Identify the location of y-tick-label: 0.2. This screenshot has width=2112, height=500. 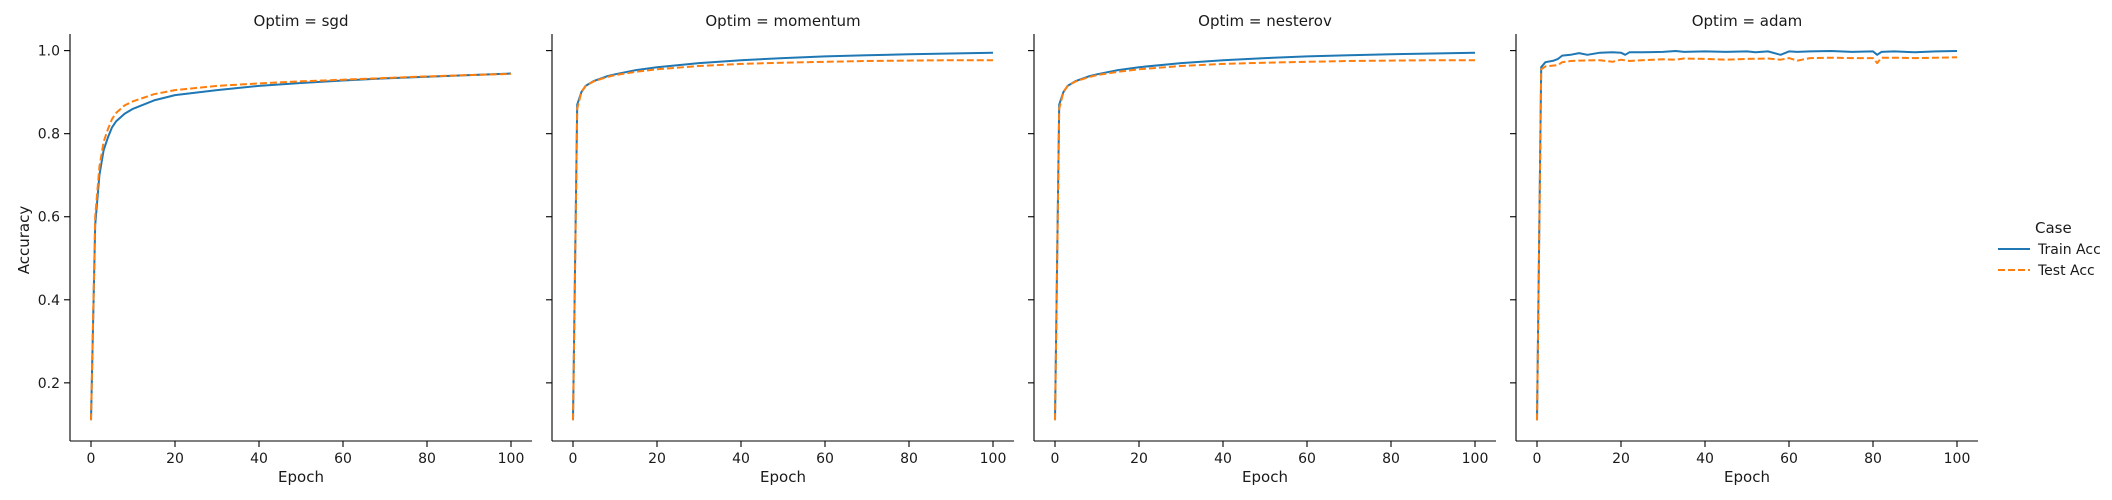
(49, 384).